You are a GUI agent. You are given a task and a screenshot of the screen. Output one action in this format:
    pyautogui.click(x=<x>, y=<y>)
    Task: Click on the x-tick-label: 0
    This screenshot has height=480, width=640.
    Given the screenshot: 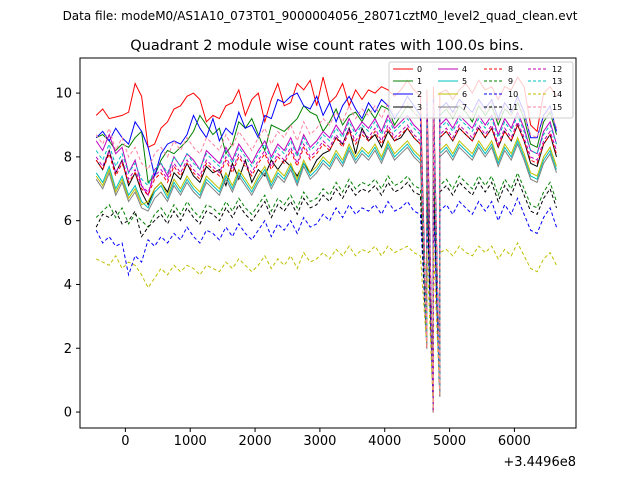 What is the action you would take?
    pyautogui.click(x=125, y=441)
    